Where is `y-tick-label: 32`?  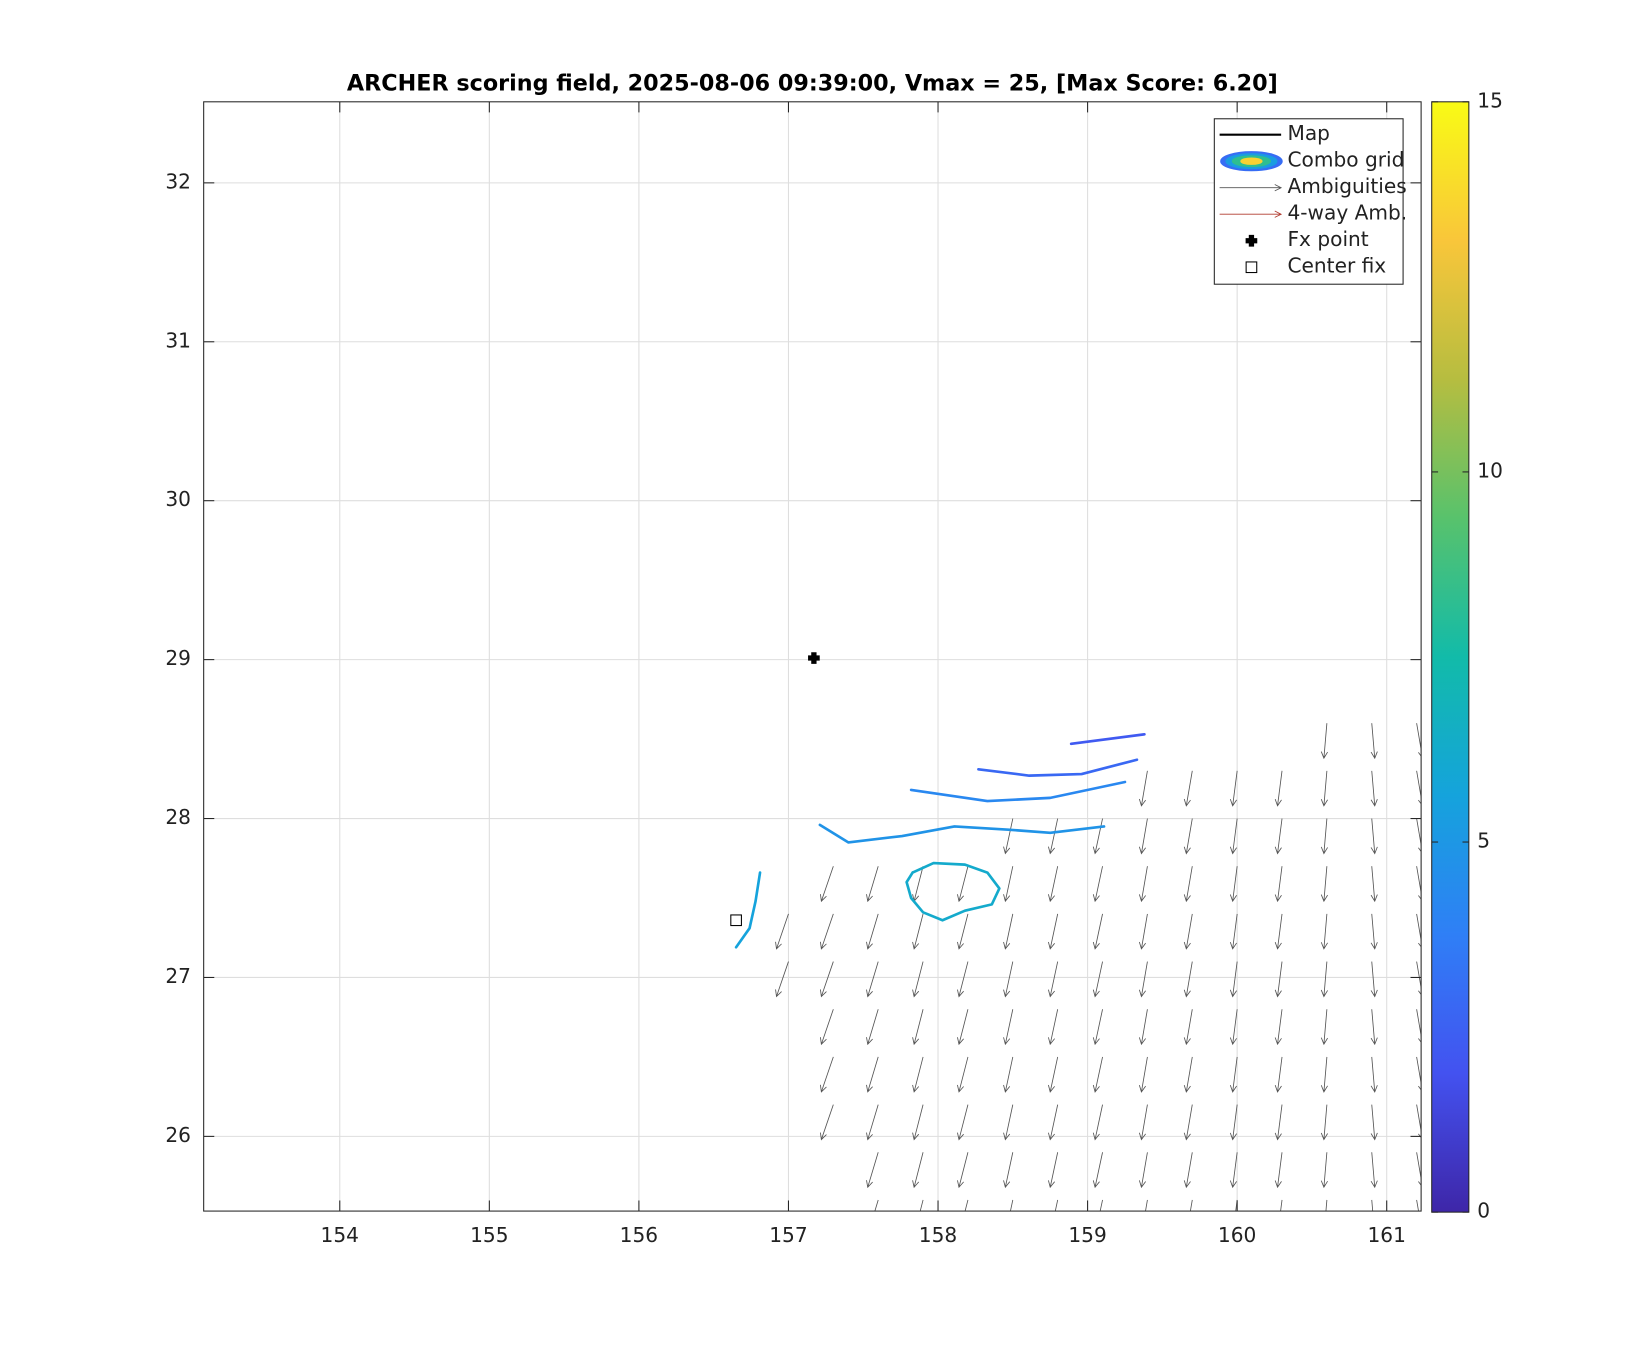 y-tick-label: 32 is located at coordinates (178, 181).